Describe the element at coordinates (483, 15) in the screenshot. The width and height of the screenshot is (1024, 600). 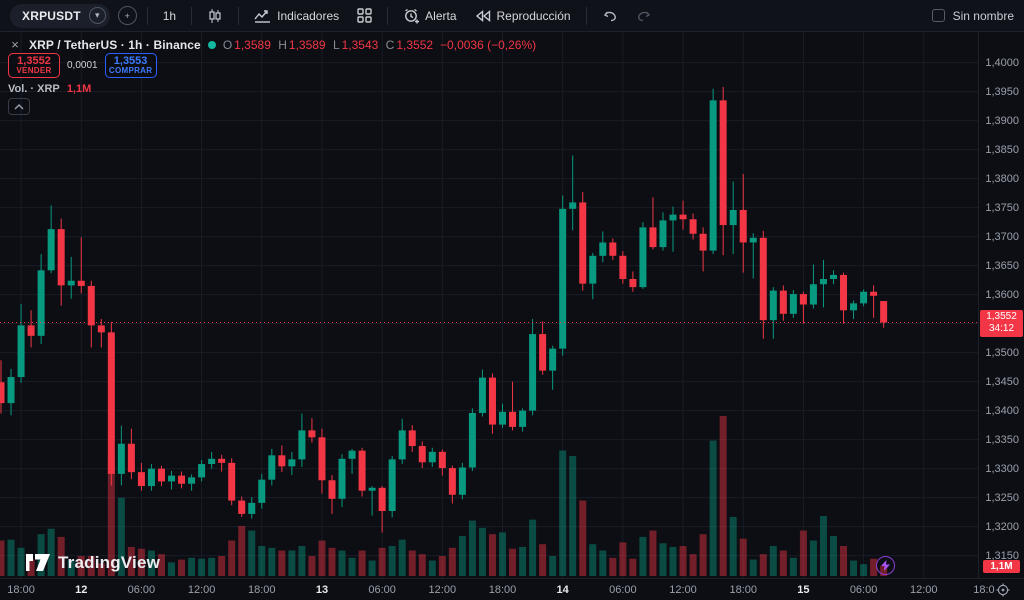
I see `rewind-icon` at that location.